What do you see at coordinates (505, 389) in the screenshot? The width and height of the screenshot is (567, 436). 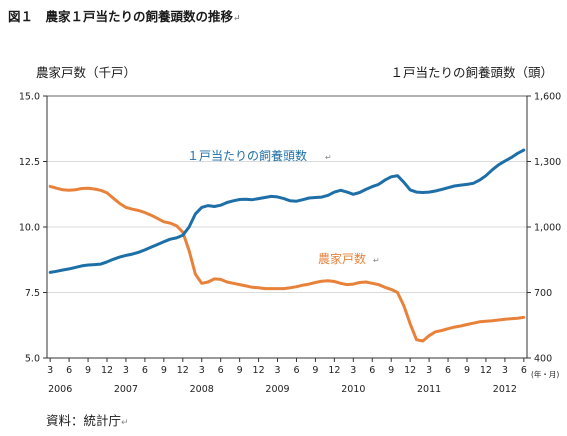 I see `x-year-label: 2012` at bounding box center [505, 389].